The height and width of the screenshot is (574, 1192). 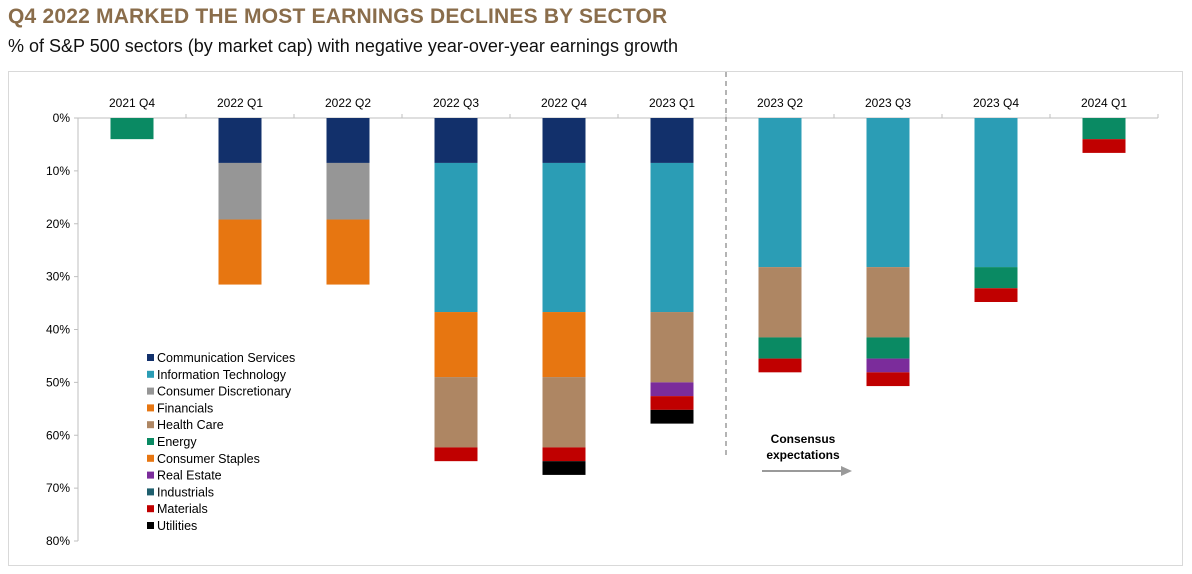 What do you see at coordinates (888, 103) in the screenshot?
I see `x-category-label: 2023 Q3` at bounding box center [888, 103].